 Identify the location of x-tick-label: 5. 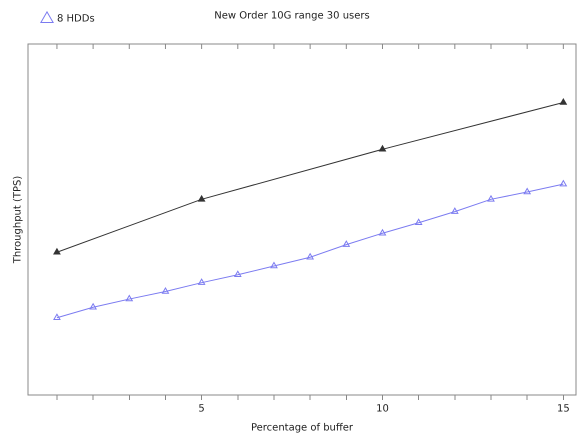
(201, 409).